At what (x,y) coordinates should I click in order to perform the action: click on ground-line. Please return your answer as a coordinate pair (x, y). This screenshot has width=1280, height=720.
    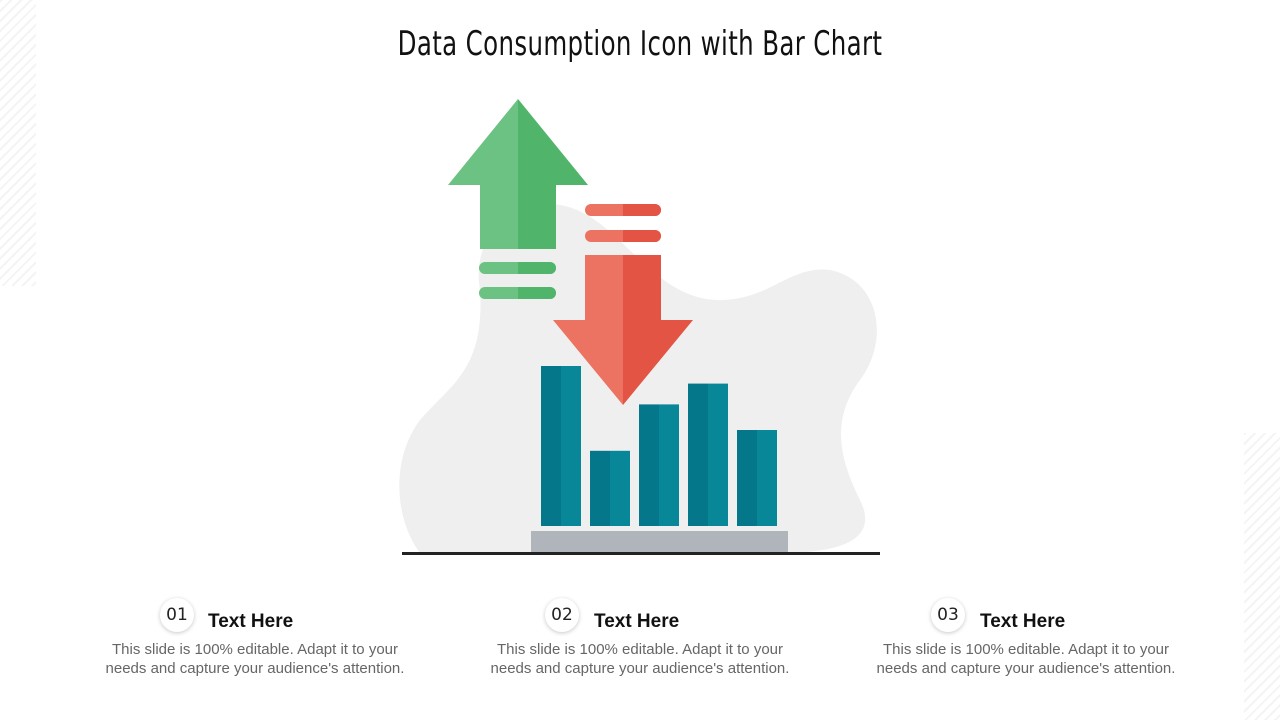
    Looking at the image, I should click on (641, 553).